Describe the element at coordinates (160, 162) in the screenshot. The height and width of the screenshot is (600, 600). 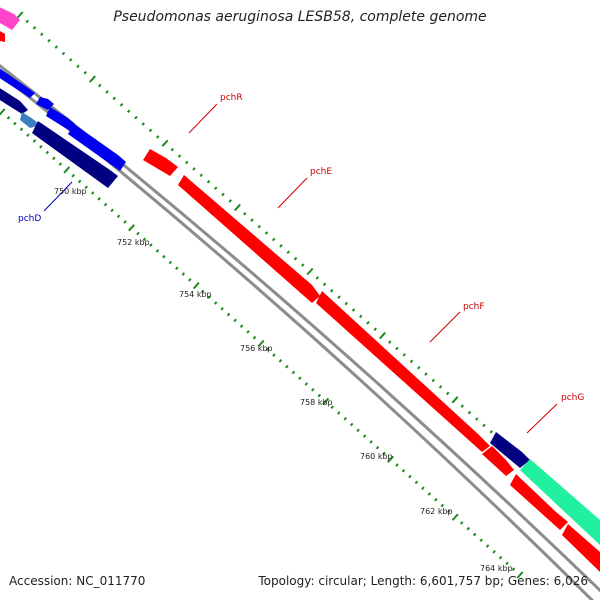
I see `gene-pchR` at that location.